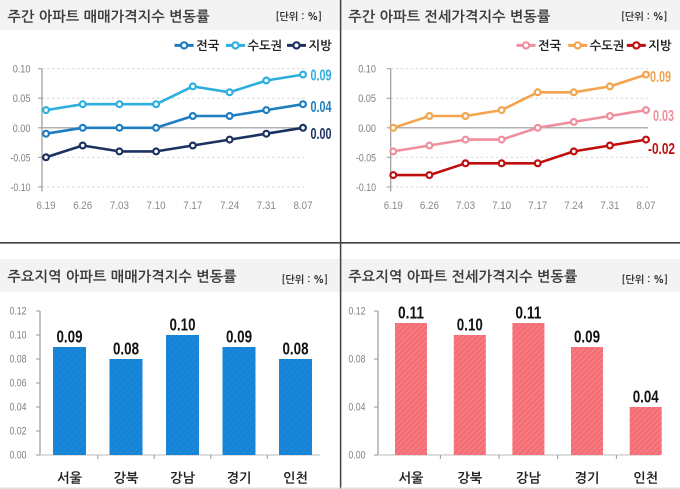 This screenshot has height=489, width=680. What do you see at coordinates (18, 432) in the screenshot?
I see `svg-text: 0.02` at bounding box center [18, 432].